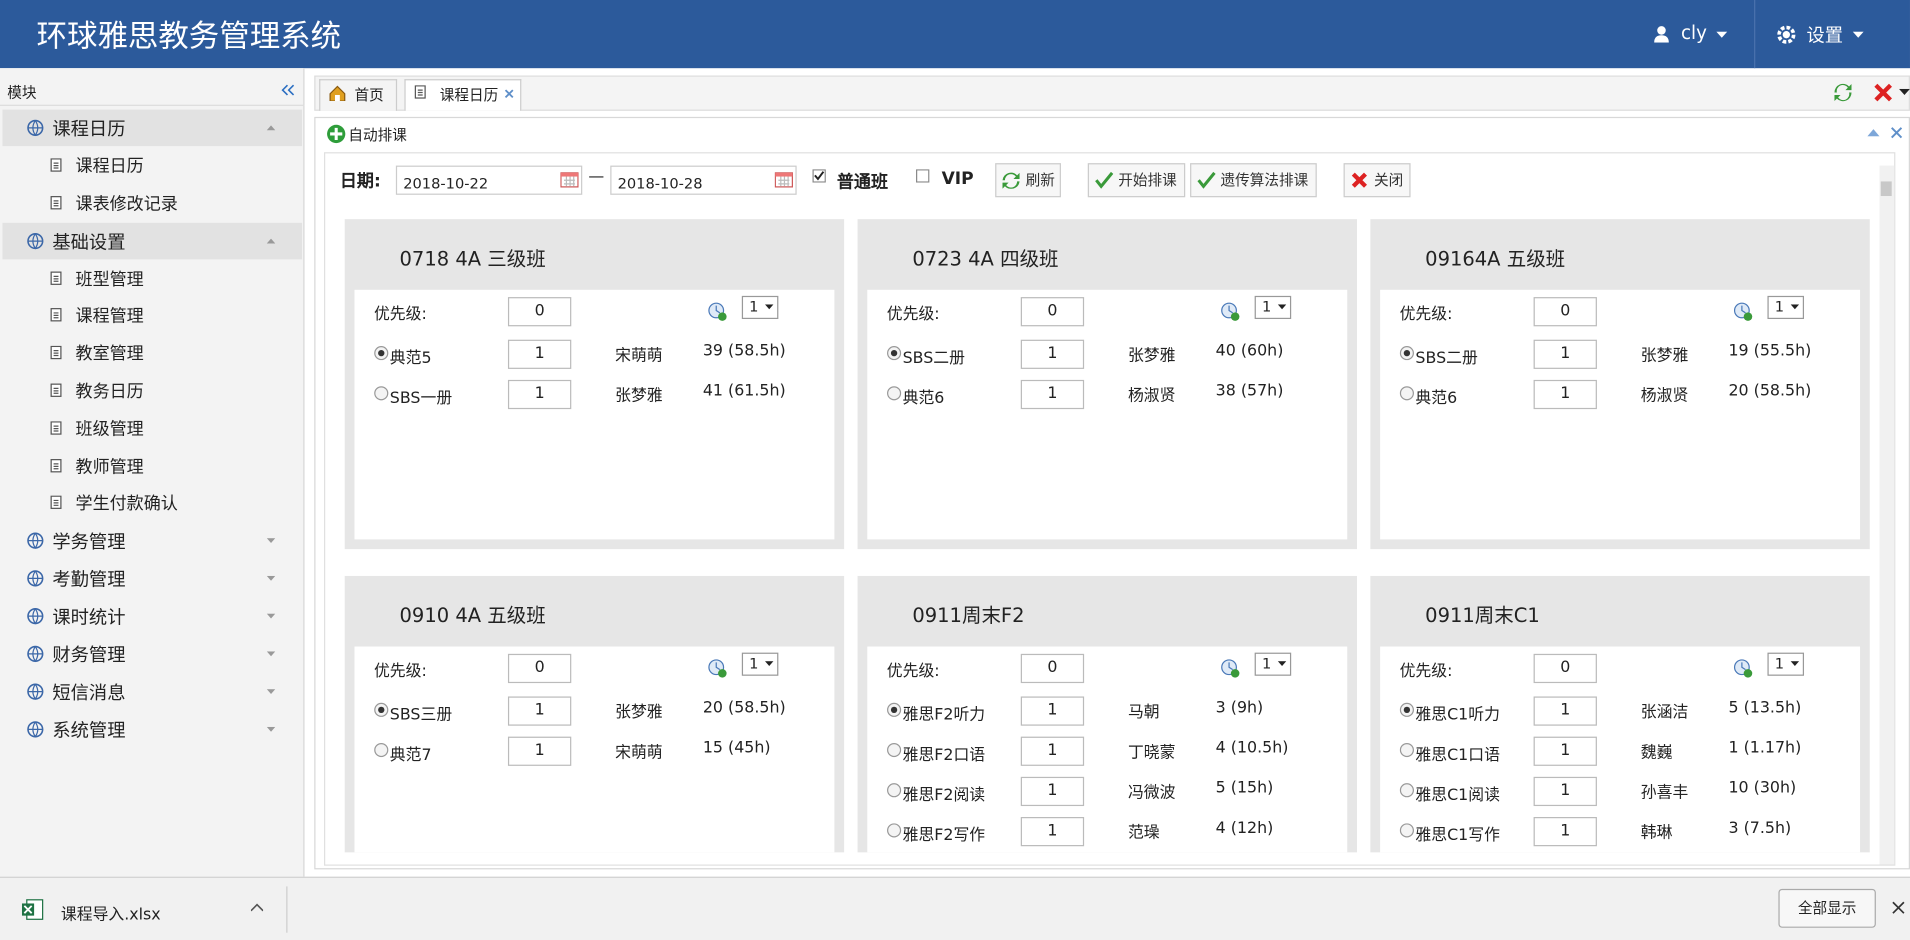 This screenshot has width=1910, height=940. What do you see at coordinates (1896, 133) in the screenshot?
I see `panel-close` at bounding box center [1896, 133].